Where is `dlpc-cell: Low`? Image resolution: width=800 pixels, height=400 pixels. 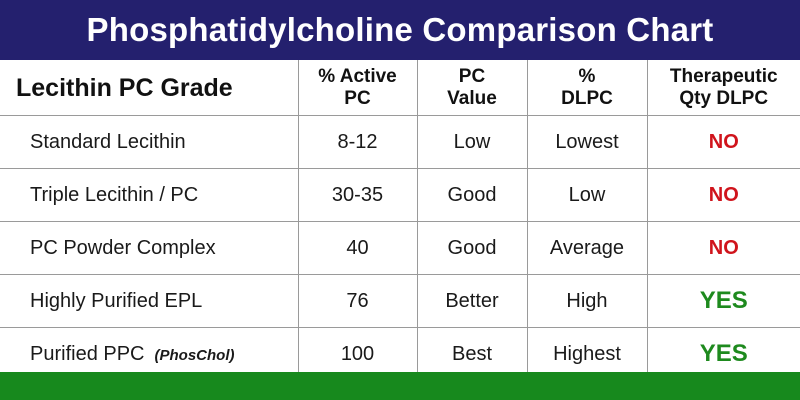
dlpc-cell: Low is located at coordinates (587, 195).